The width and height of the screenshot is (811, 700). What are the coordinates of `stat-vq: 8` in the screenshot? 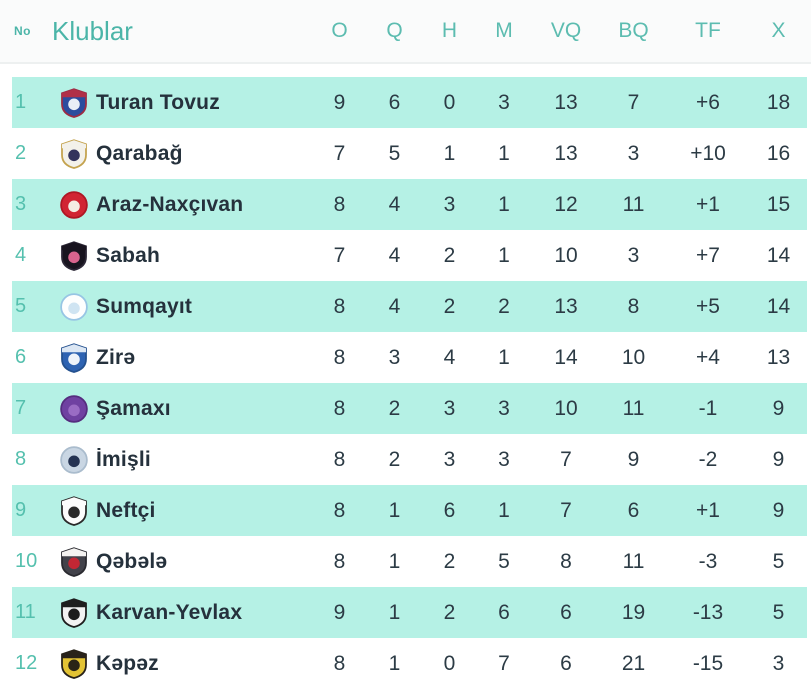 It's located at (566, 561).